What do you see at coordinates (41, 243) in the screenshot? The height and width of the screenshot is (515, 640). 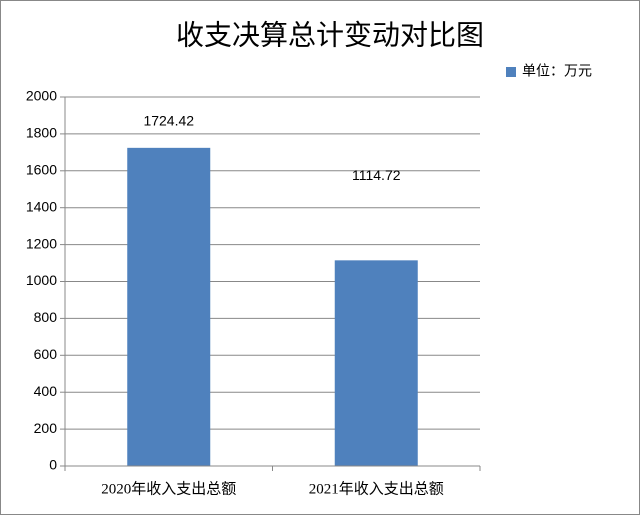 I see `y-tick-label: 1200` at bounding box center [41, 243].